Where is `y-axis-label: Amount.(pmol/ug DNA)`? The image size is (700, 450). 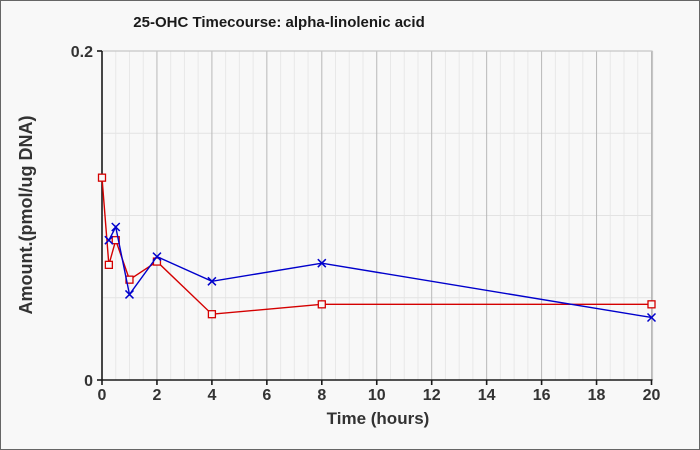 y-axis-label: Amount.(pmol/ug DNA) is located at coordinates (26, 215).